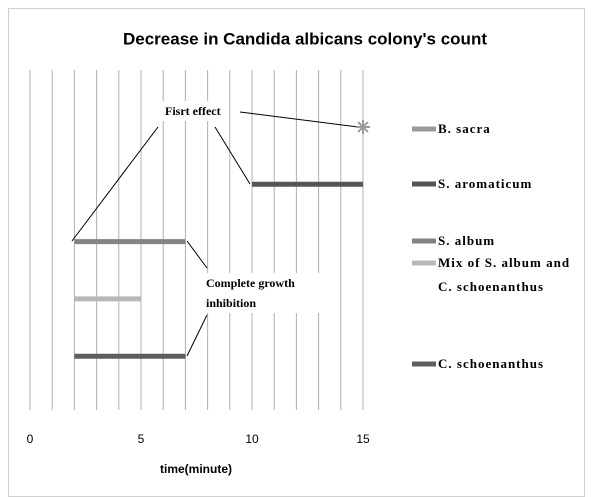 The image size is (593, 497). Describe the element at coordinates (491, 363) in the screenshot. I see `legend-label: C. schoenanthus` at that location.